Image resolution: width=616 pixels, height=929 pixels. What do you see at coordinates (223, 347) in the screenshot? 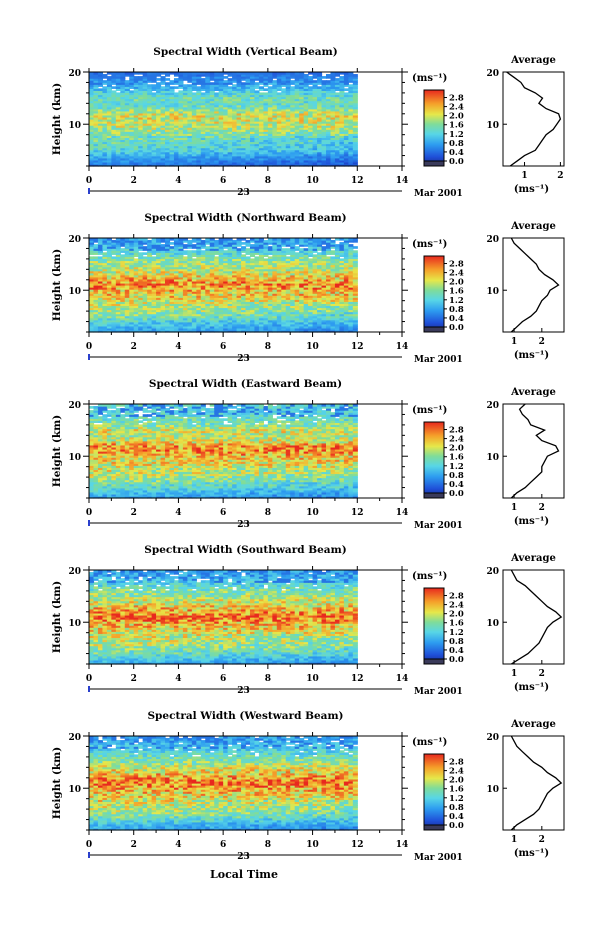
I see `x-tick-label: 6` at bounding box center [223, 347].